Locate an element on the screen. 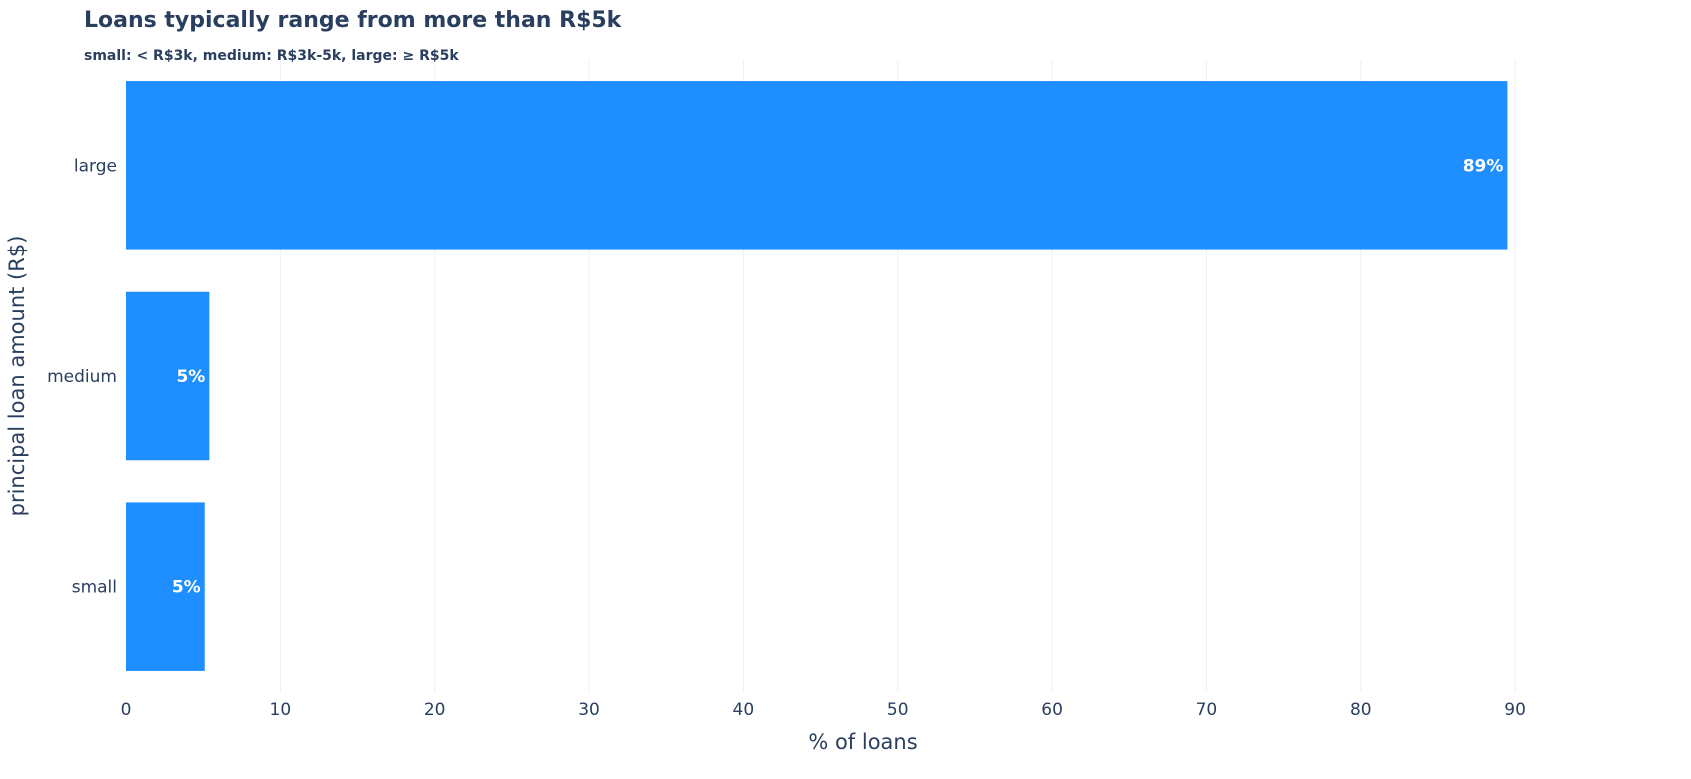 Image resolution: width=1691 pixels, height=779 pixels. x-tick-label-9: 90 is located at coordinates (1515, 710).